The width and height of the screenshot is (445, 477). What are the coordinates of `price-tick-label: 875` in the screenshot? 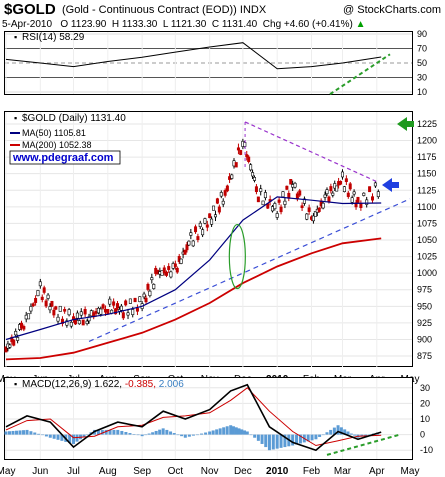 It's located at (424, 356).